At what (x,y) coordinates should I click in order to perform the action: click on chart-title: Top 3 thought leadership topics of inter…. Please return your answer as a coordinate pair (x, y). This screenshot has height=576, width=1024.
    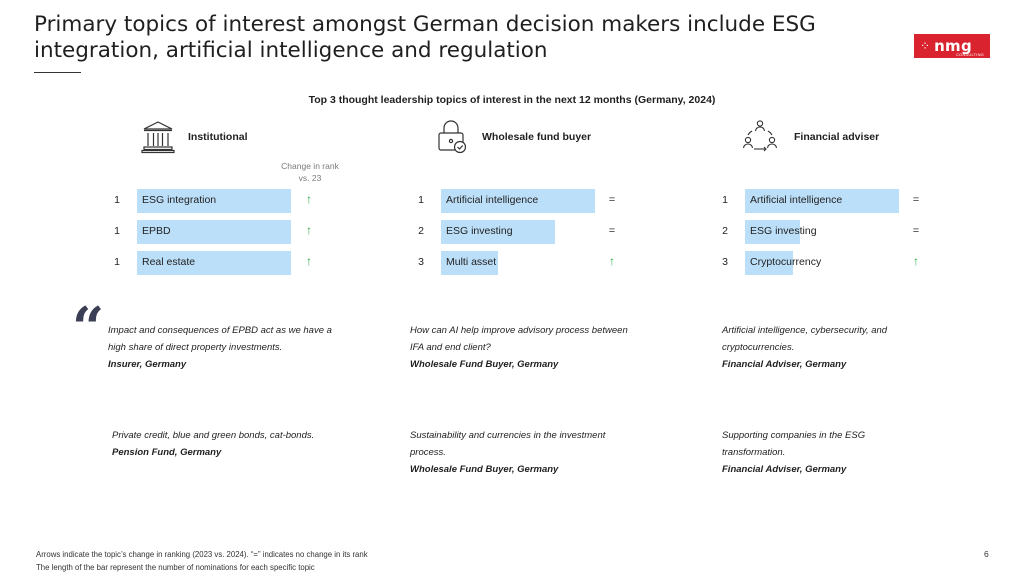
    Looking at the image, I should click on (512, 100).